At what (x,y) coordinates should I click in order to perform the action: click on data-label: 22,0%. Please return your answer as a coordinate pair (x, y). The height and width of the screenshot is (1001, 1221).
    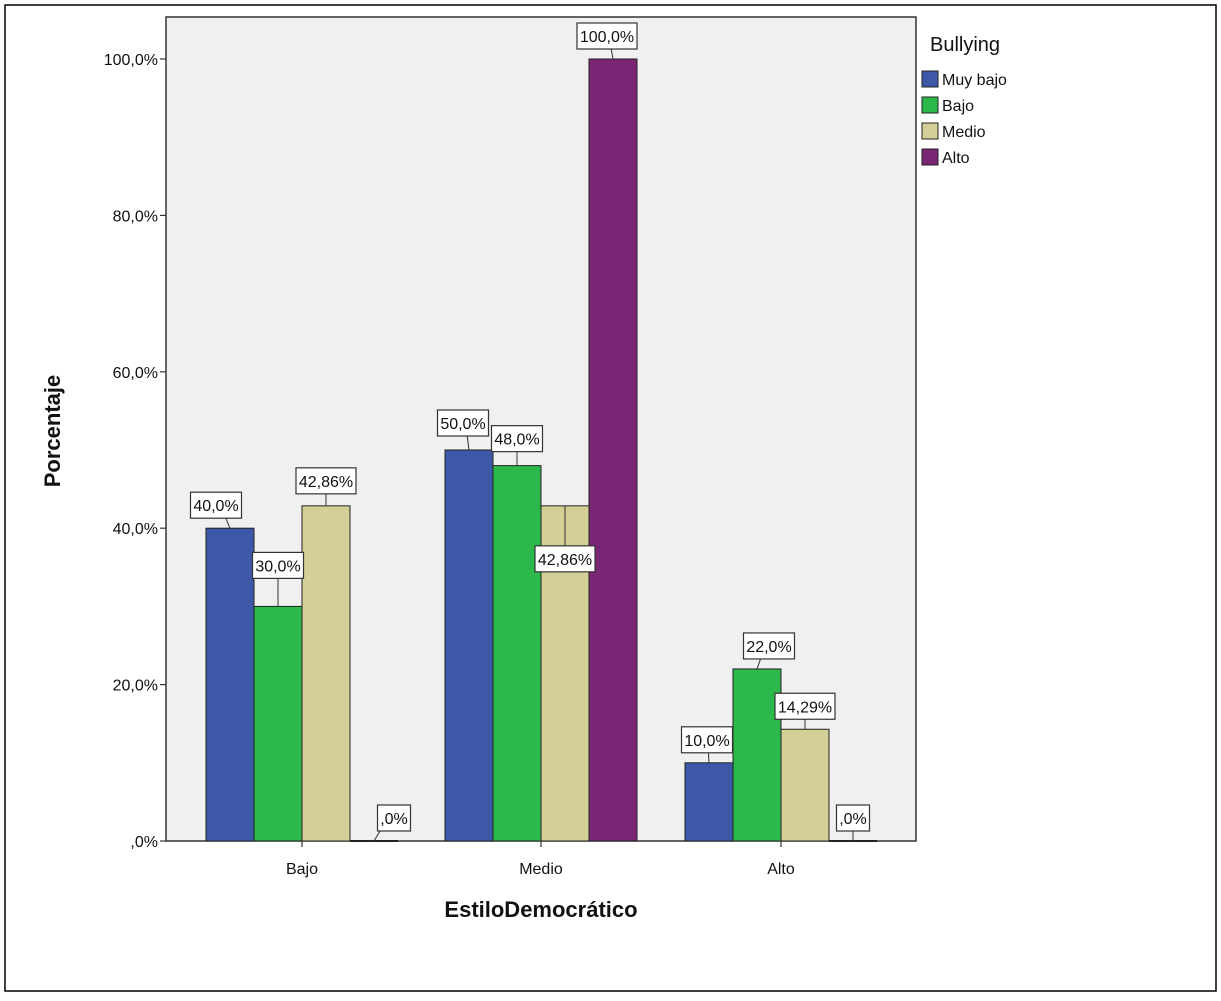
    Looking at the image, I should click on (768, 647).